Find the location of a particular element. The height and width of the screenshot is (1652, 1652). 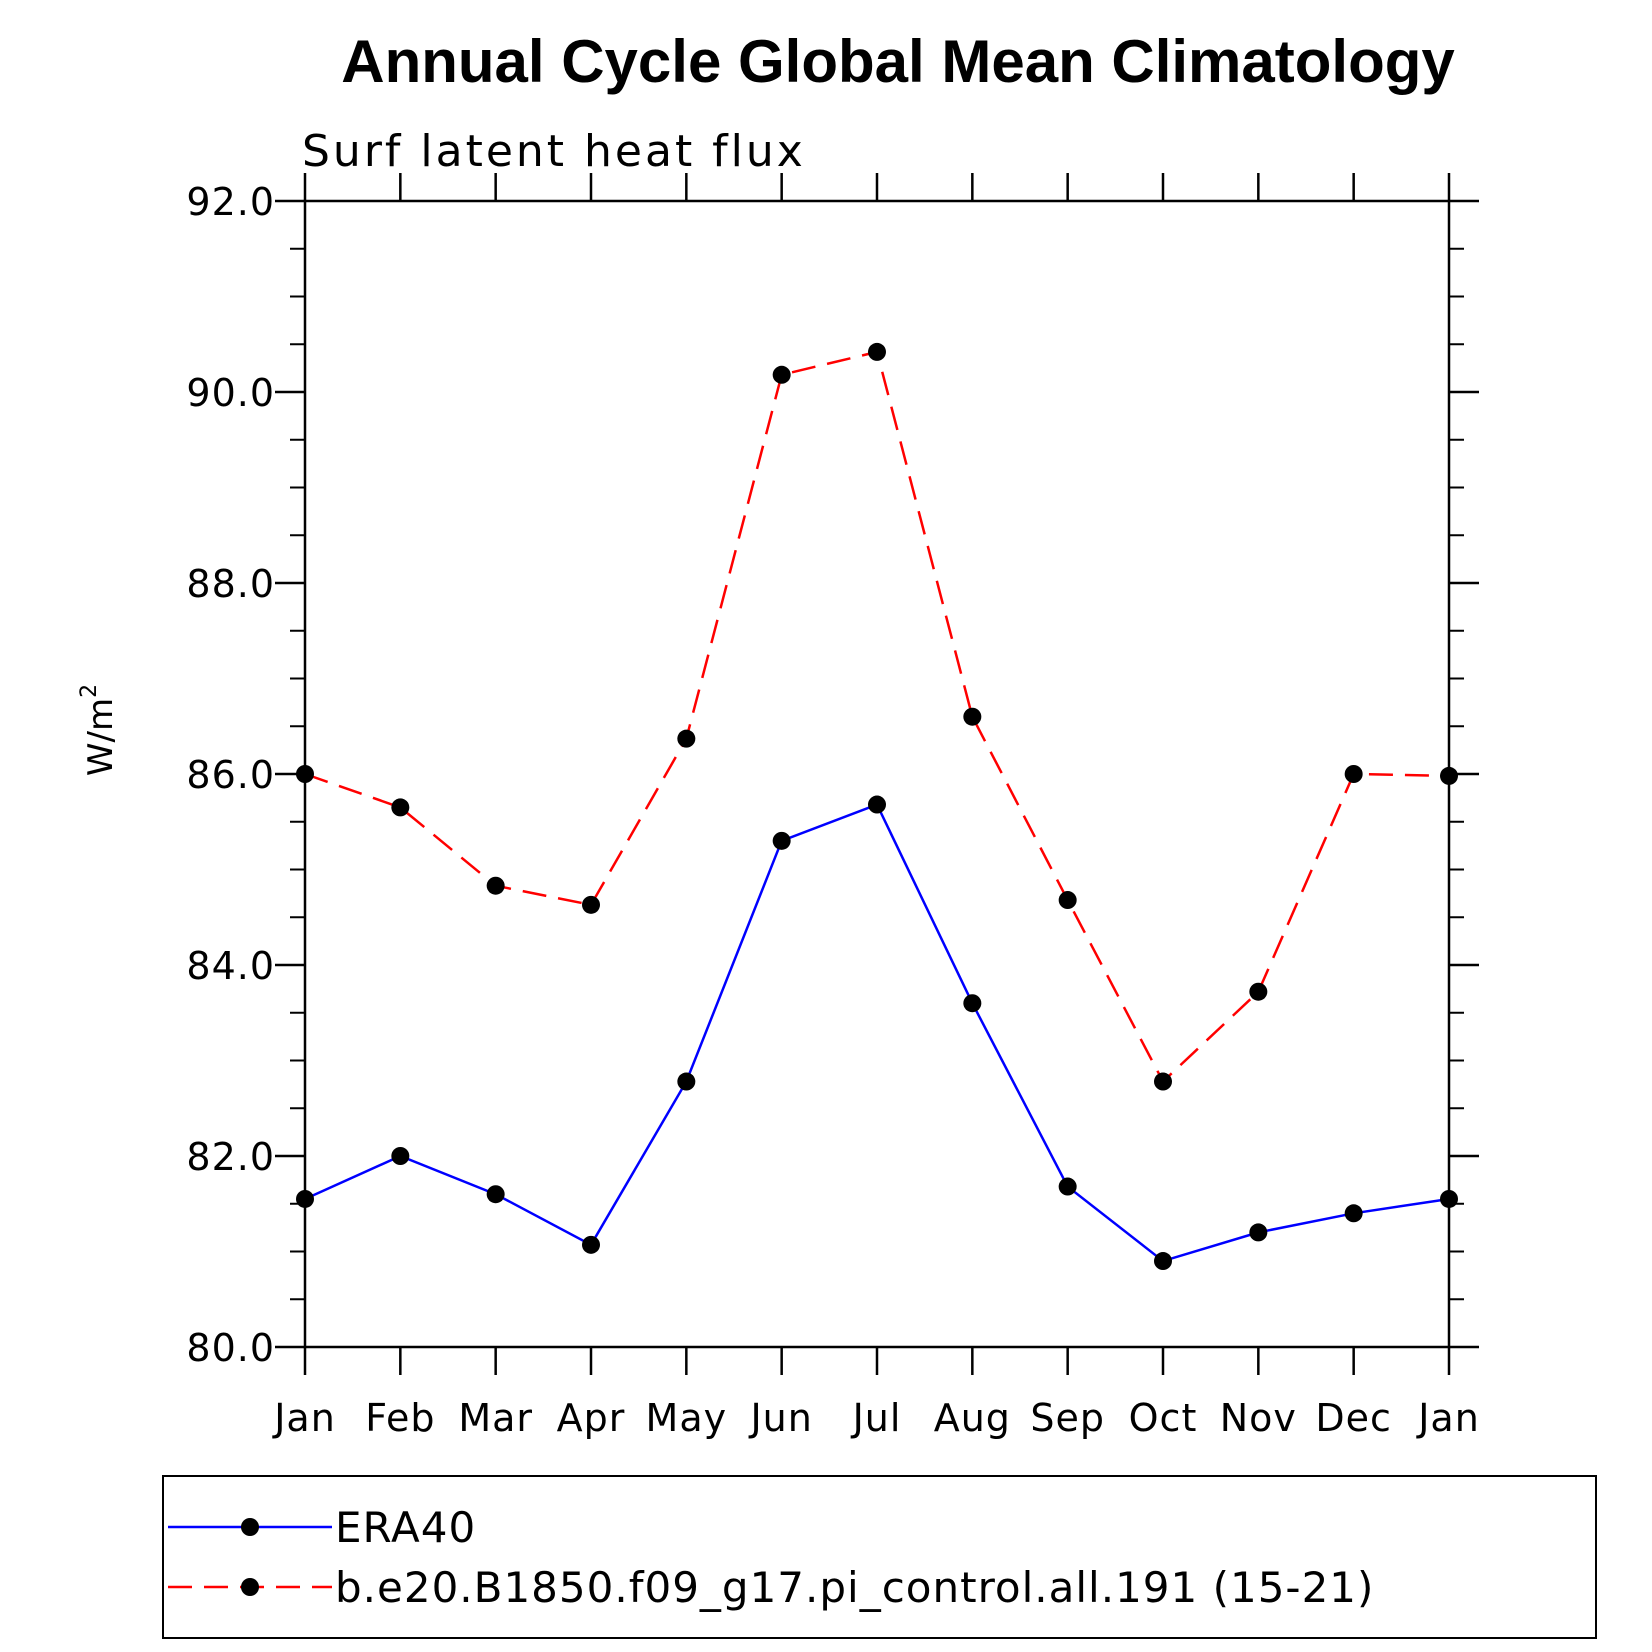

x-tick-label: May is located at coordinates (687, 1418).